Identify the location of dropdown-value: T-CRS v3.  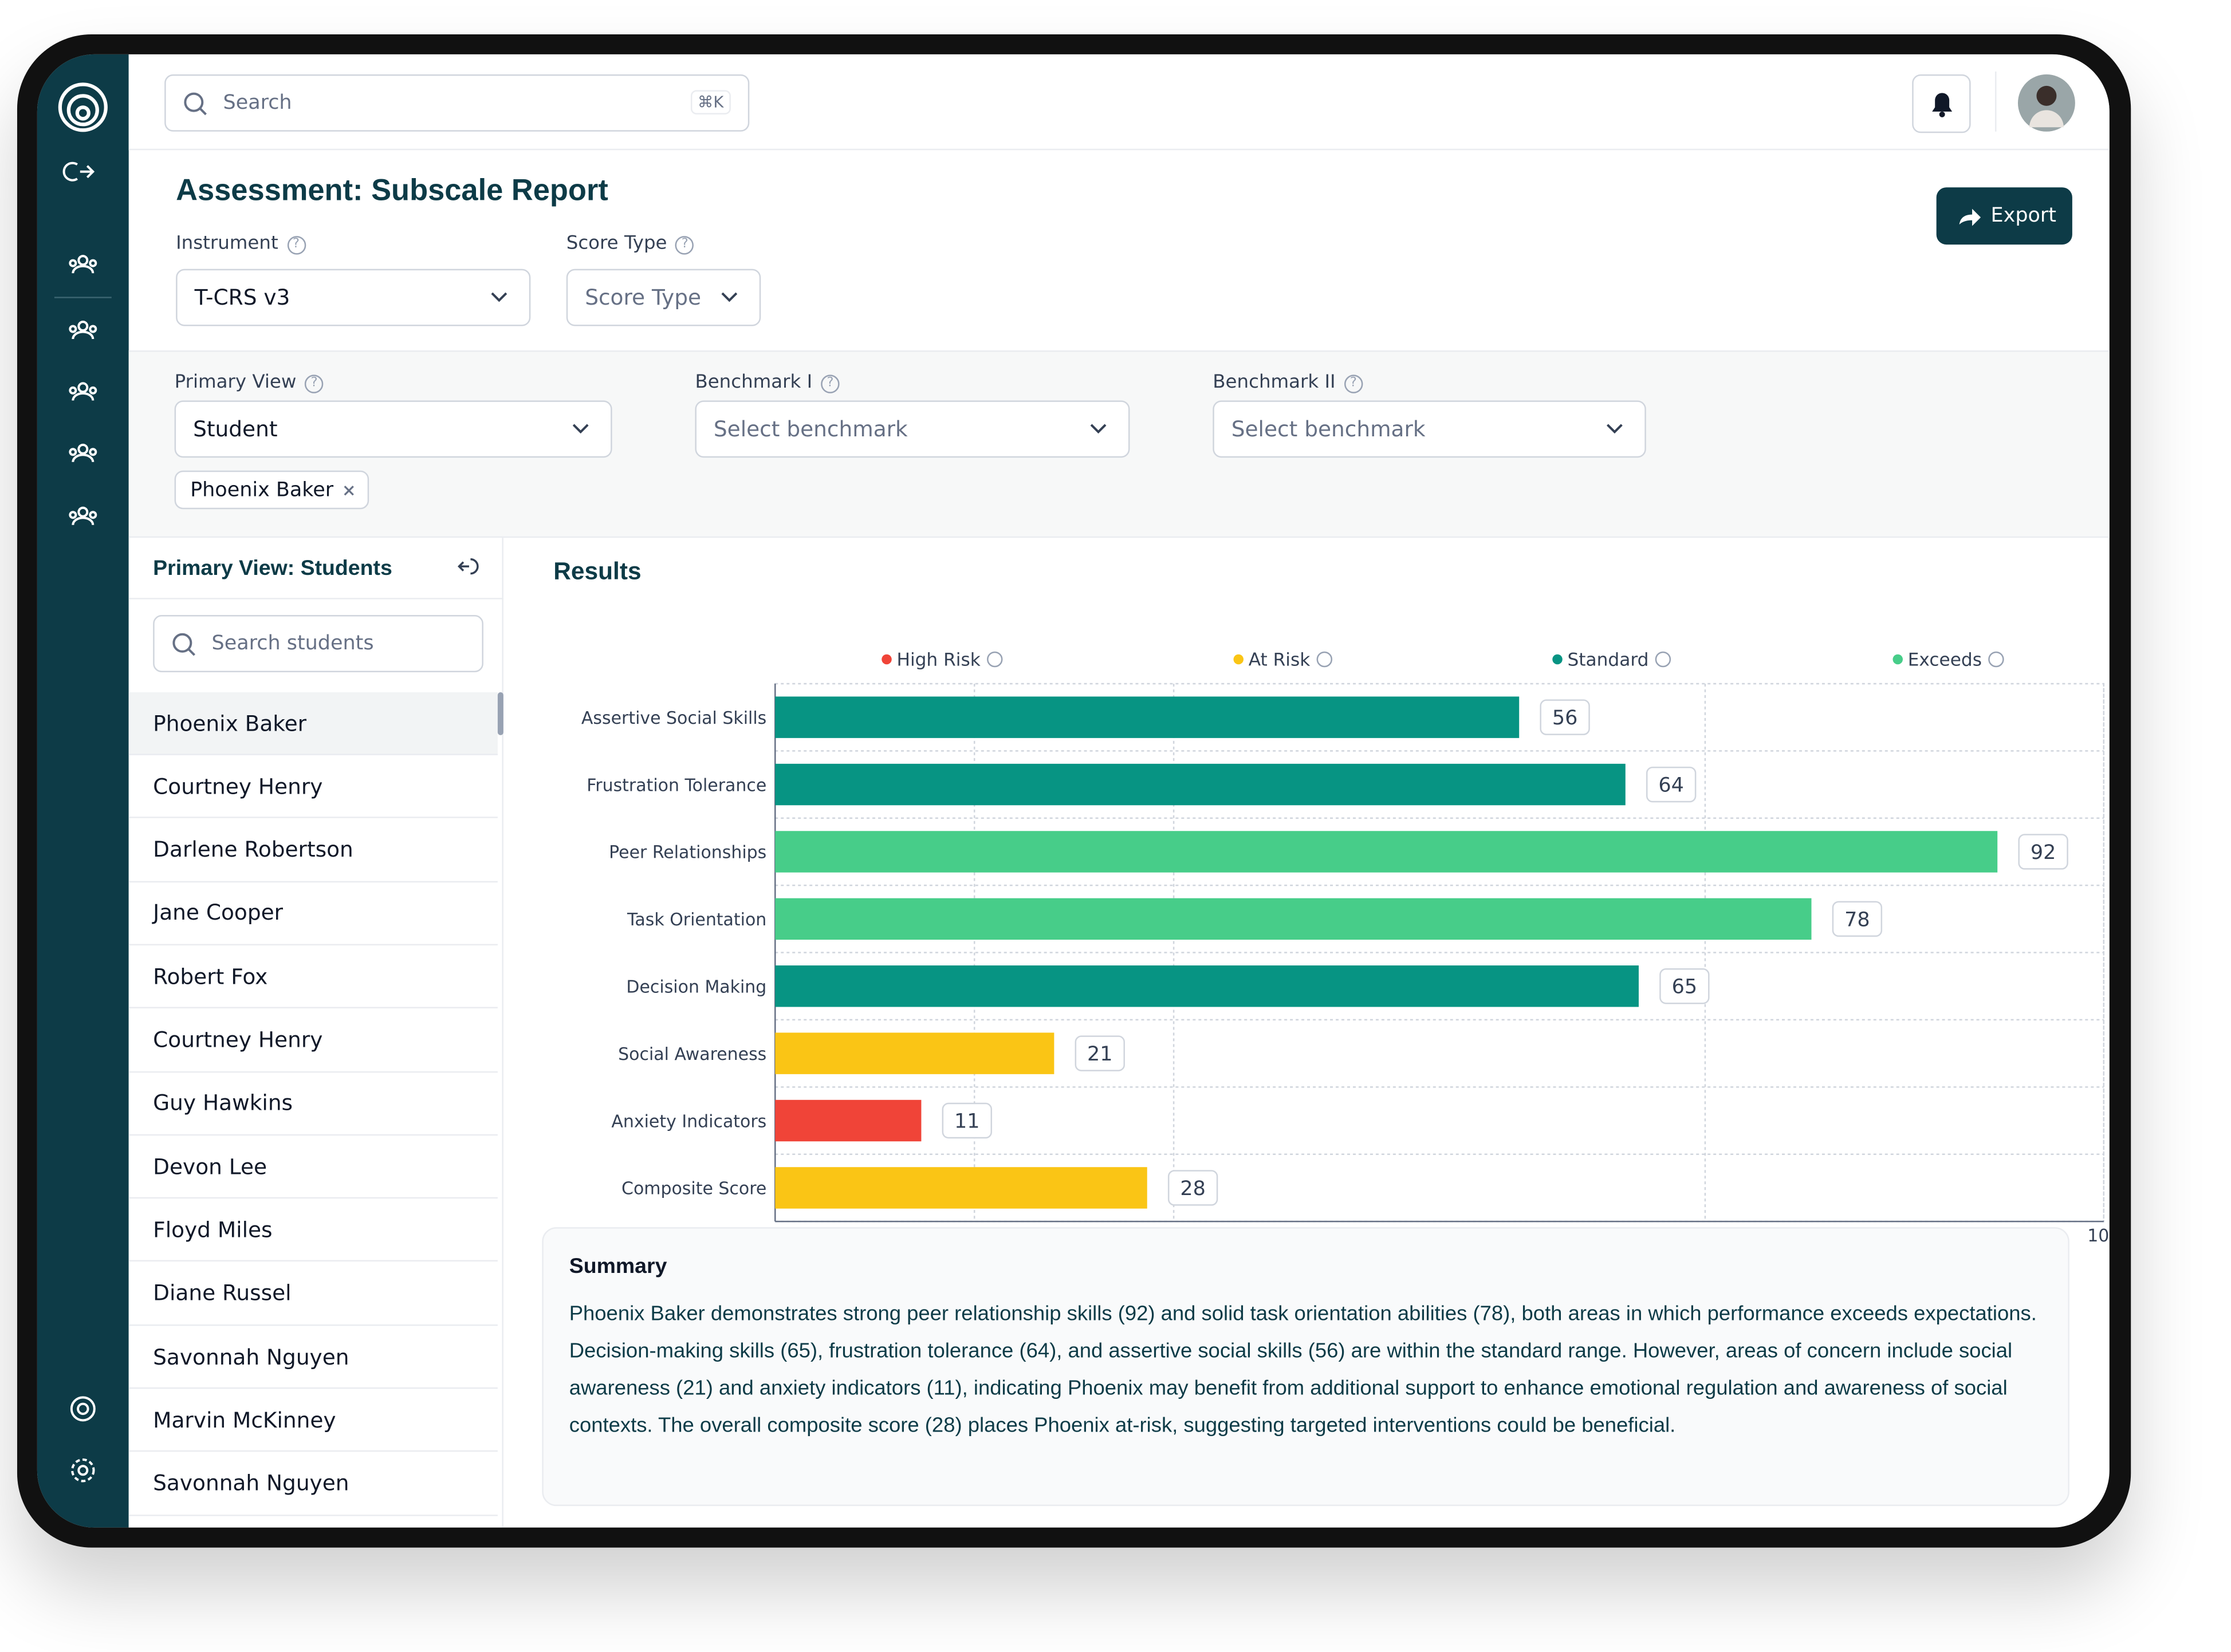
(242, 298).